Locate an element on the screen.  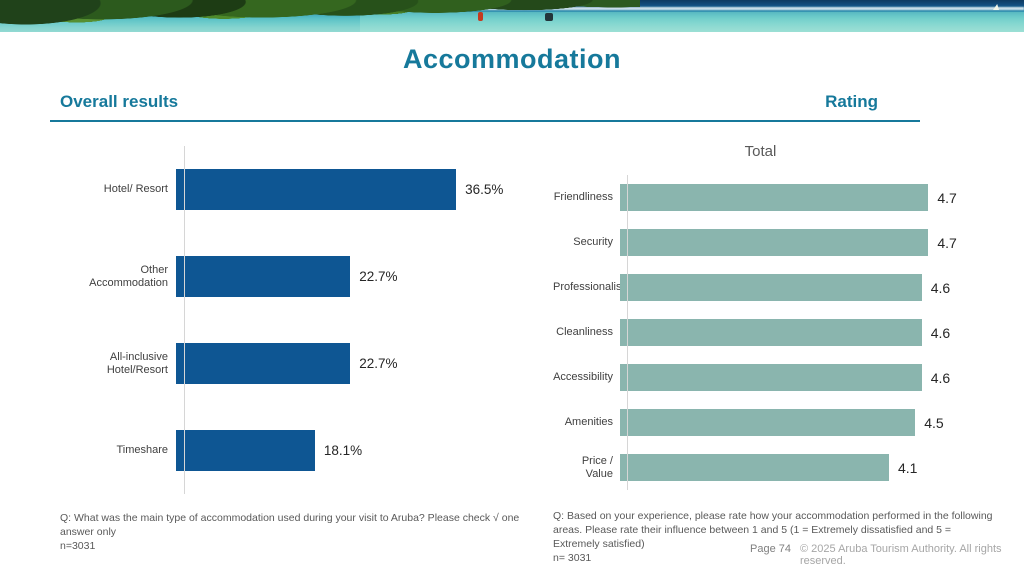
category-label: Amenities is located at coordinates (588, 422).